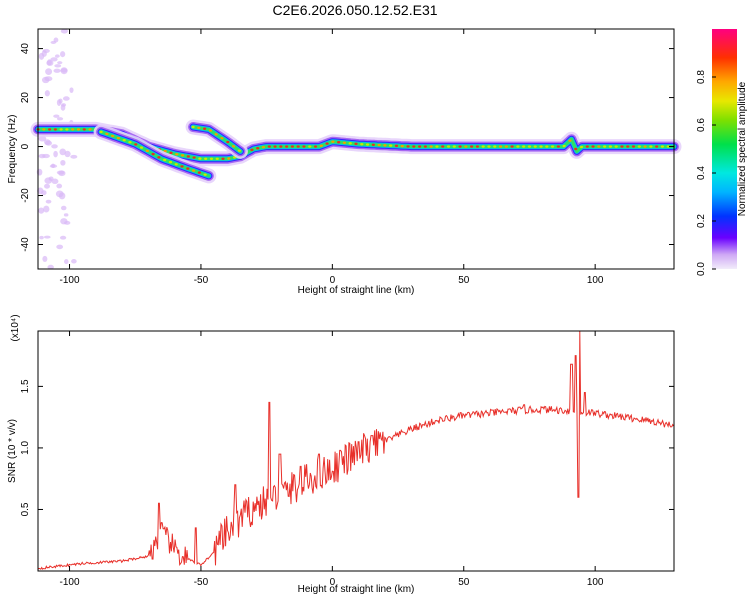  Describe the element at coordinates (25, 244) in the screenshot. I see `spectrogram-y-tick-label-4: -40` at that location.